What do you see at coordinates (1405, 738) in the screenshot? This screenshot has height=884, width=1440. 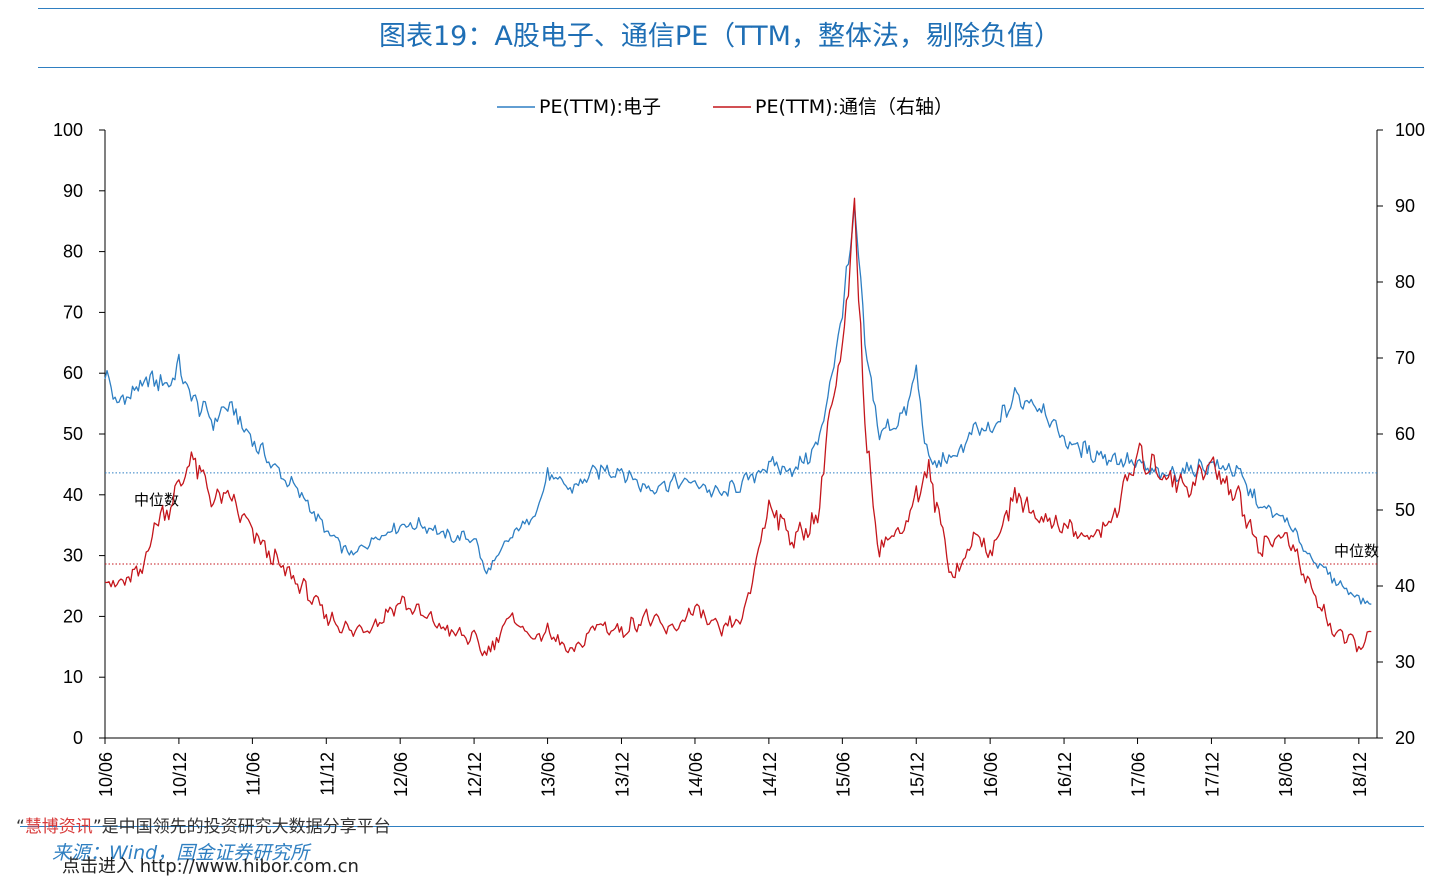 I see `right-y-tick-label: 20` at bounding box center [1405, 738].